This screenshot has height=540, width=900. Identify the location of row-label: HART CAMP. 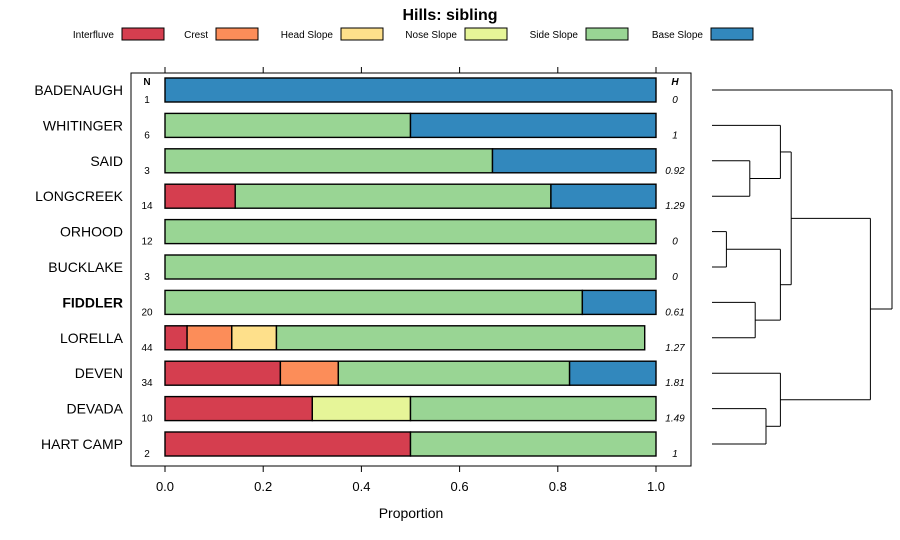
(82, 444).